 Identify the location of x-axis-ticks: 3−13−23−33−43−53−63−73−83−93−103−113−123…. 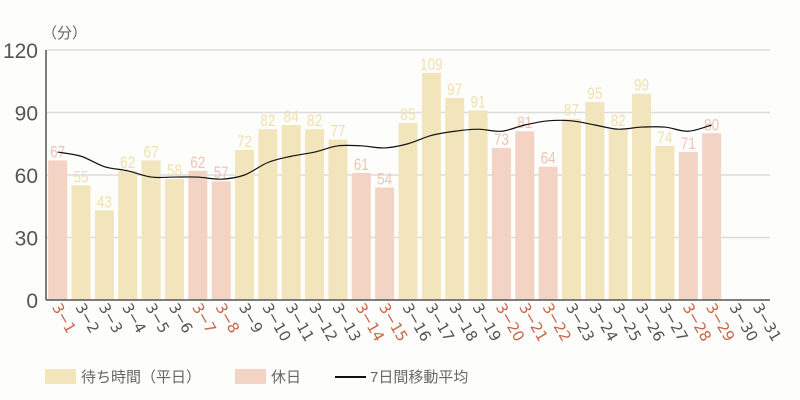
(416, 322).